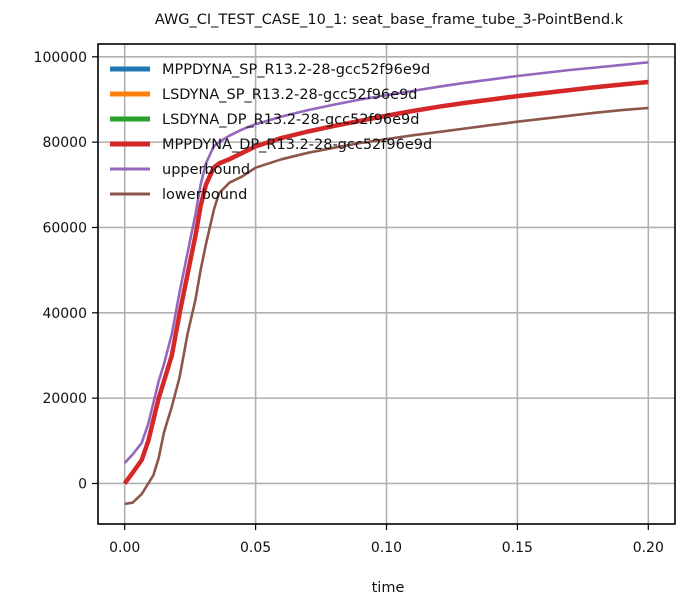  Describe the element at coordinates (648, 548) in the screenshot. I see `x-tick-label: 0.20` at that location.